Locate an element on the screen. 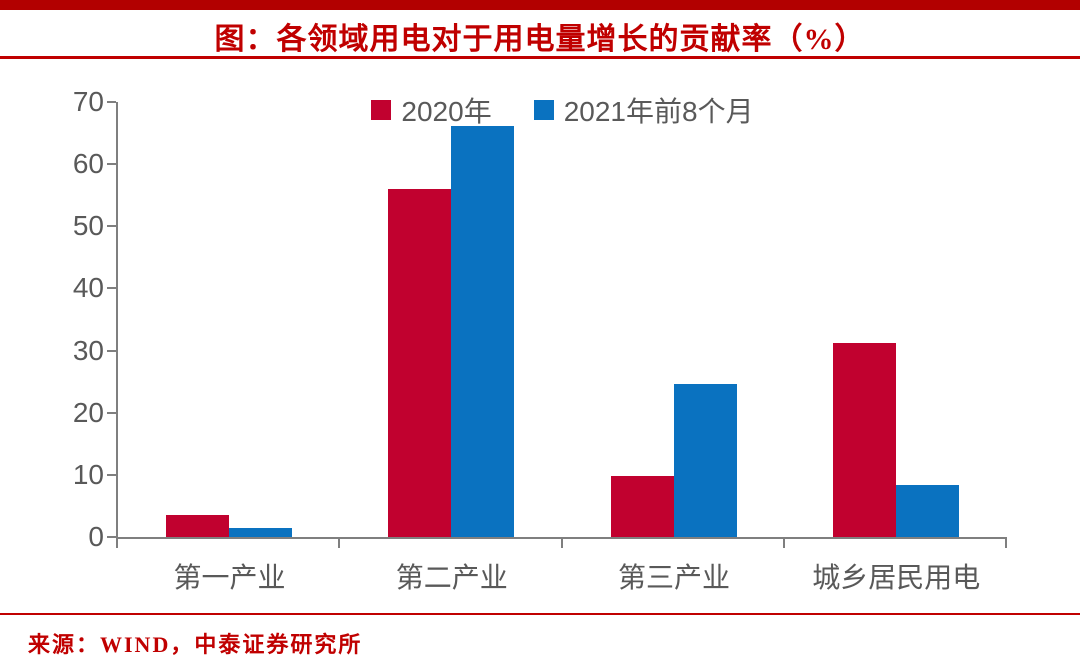 This screenshot has width=1080, height=669. legend-item-series1: 2021年前8个月 is located at coordinates (643, 110).